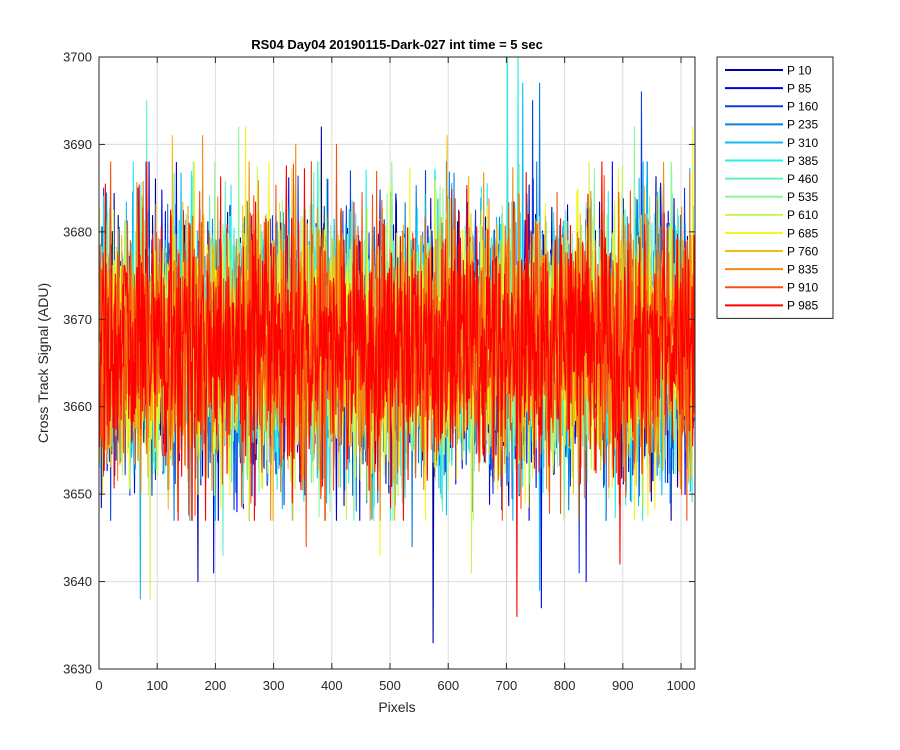 This screenshot has width=900, height=750. Describe the element at coordinates (681, 685) in the screenshot. I see `x-tick-label: 1000` at that location.